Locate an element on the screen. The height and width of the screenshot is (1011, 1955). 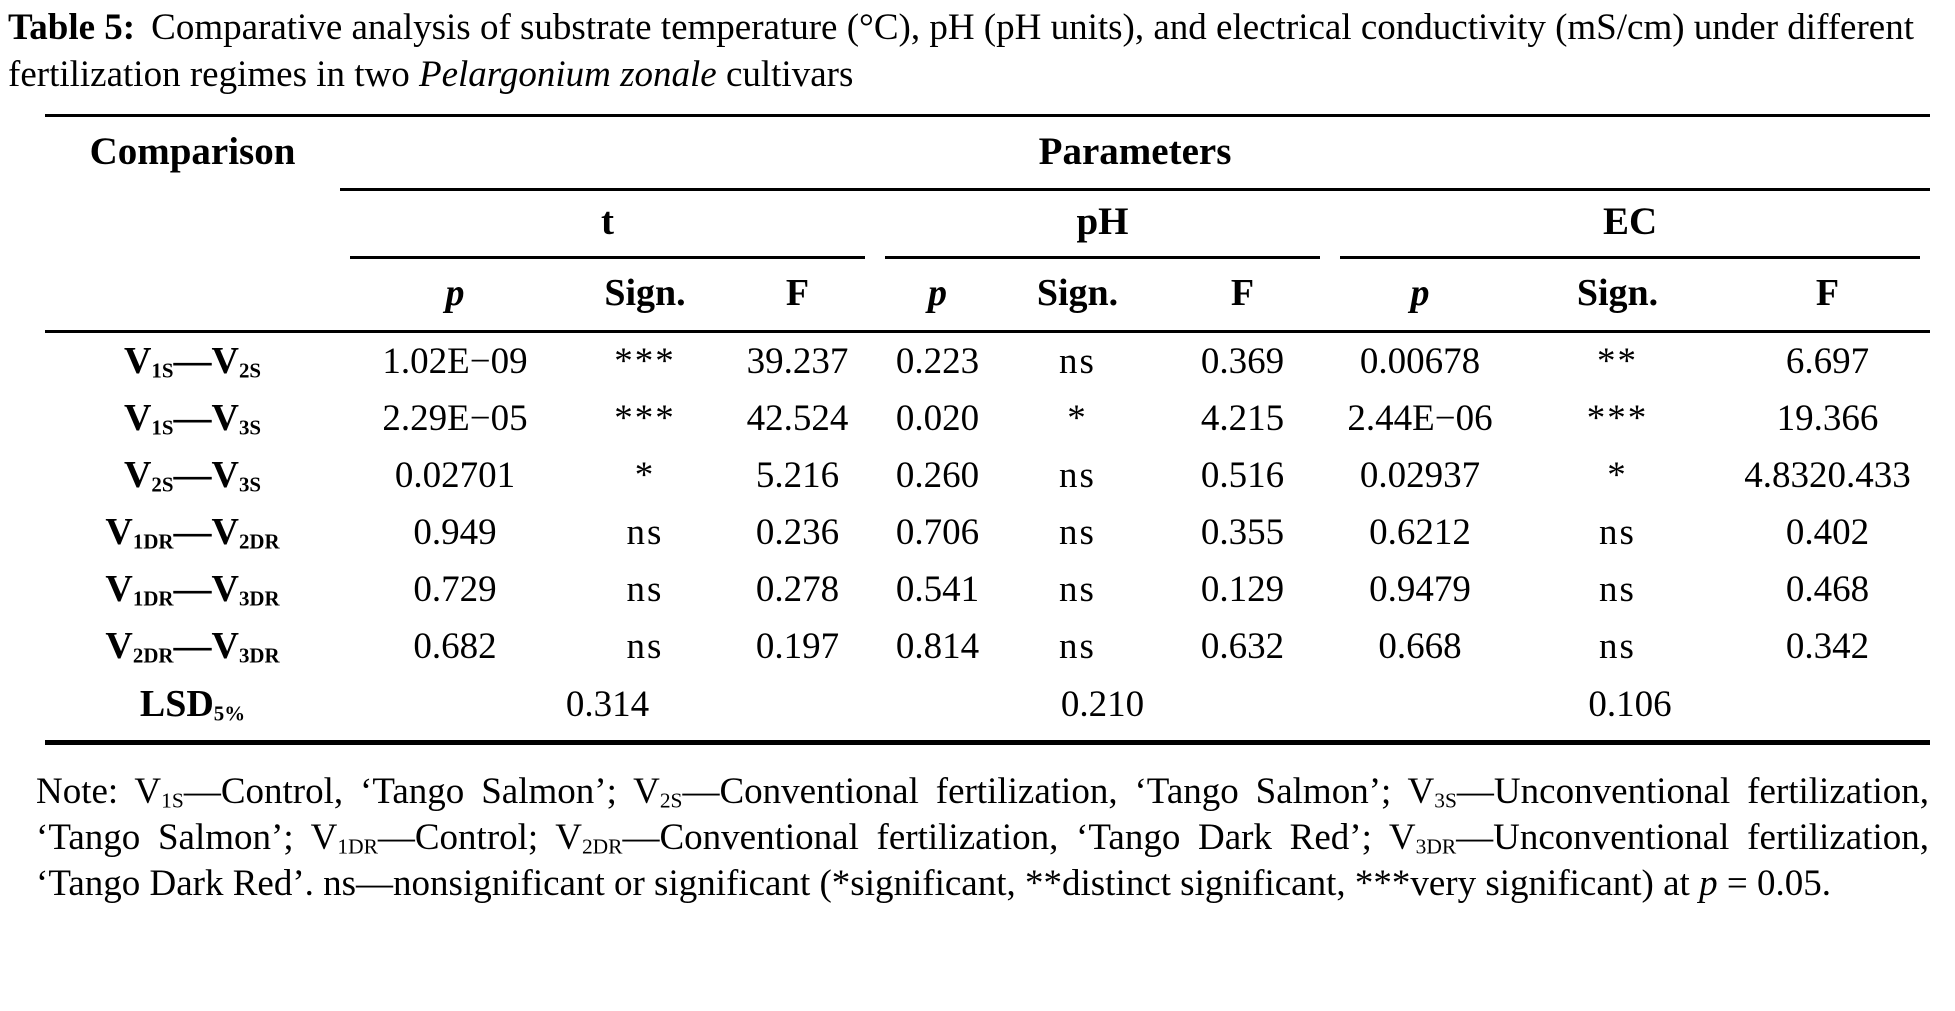
lsd-label: LSD5% is located at coordinates (192, 710).